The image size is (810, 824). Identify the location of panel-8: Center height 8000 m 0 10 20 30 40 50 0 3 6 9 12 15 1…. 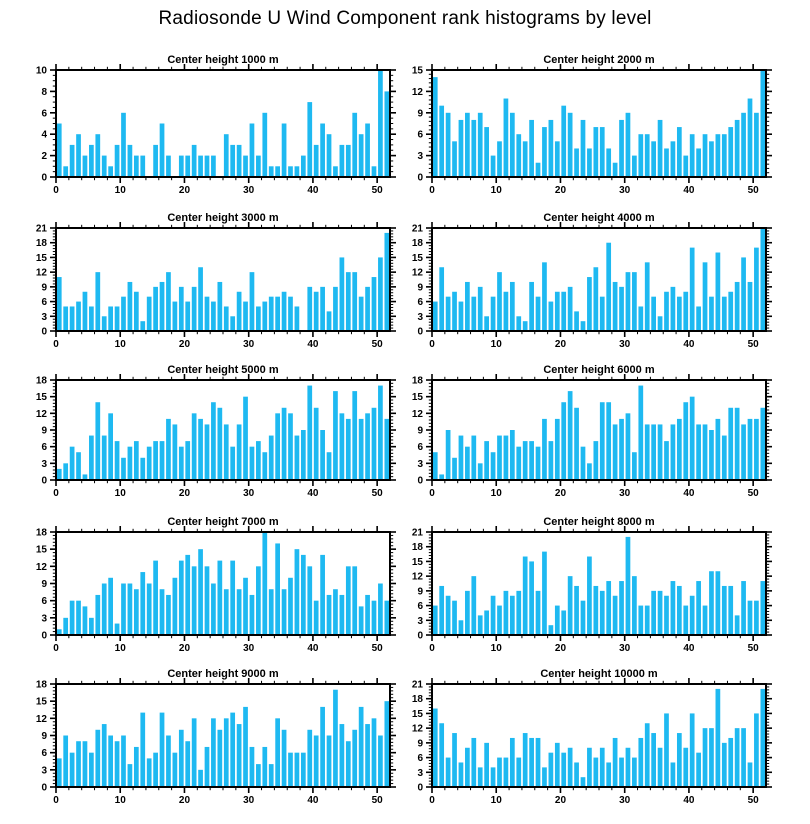
(592, 585).